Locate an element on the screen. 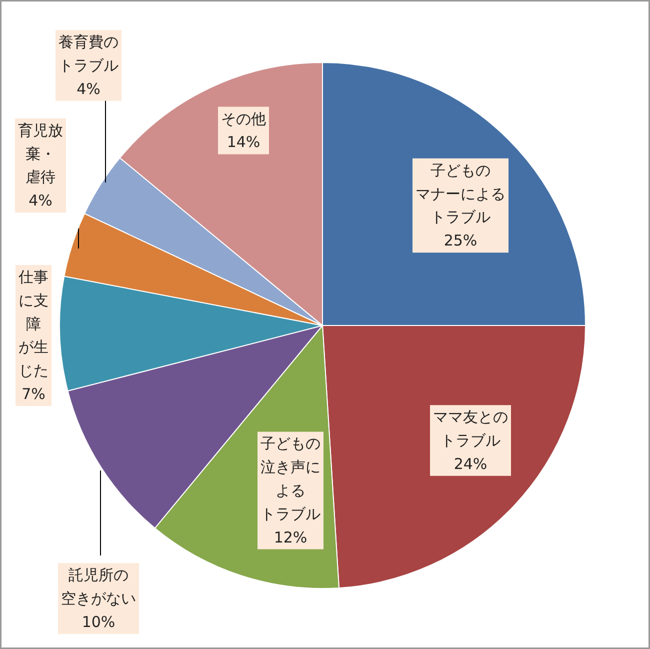  slice-label: 子どもの泣き声によるトラブル is located at coordinates (290, 478).